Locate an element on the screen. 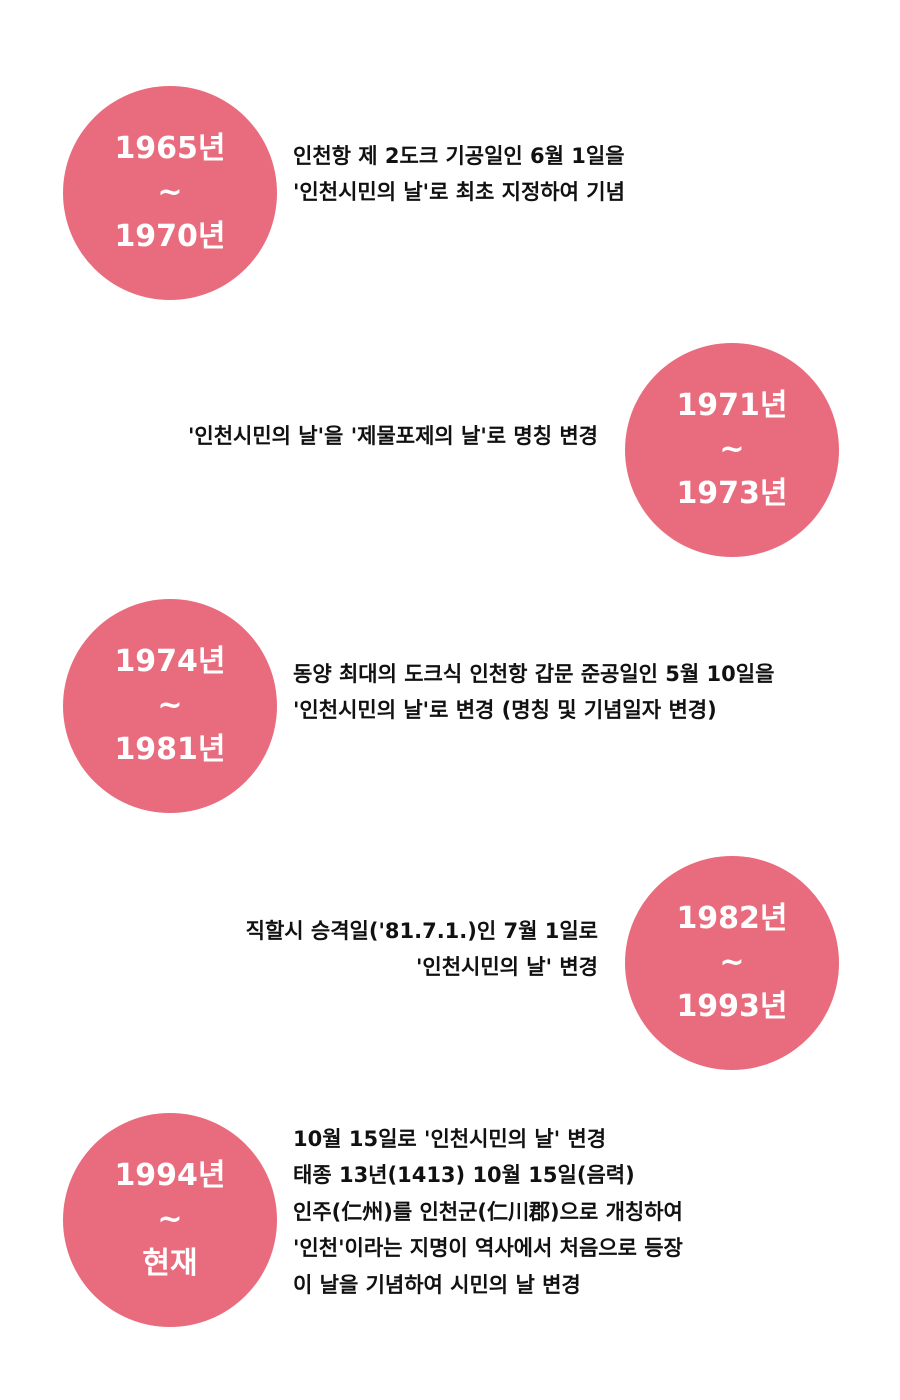 The height and width of the screenshot is (1400, 900). period-circle: 1982년 ~1993년 is located at coordinates (732, 963).